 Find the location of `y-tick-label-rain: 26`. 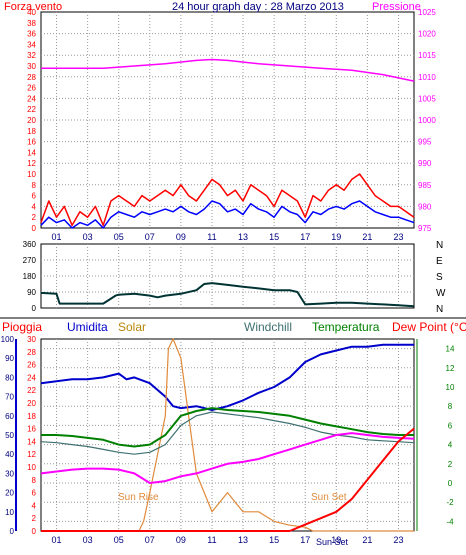

y-tick-label-rain: 26 is located at coordinates (31, 365).